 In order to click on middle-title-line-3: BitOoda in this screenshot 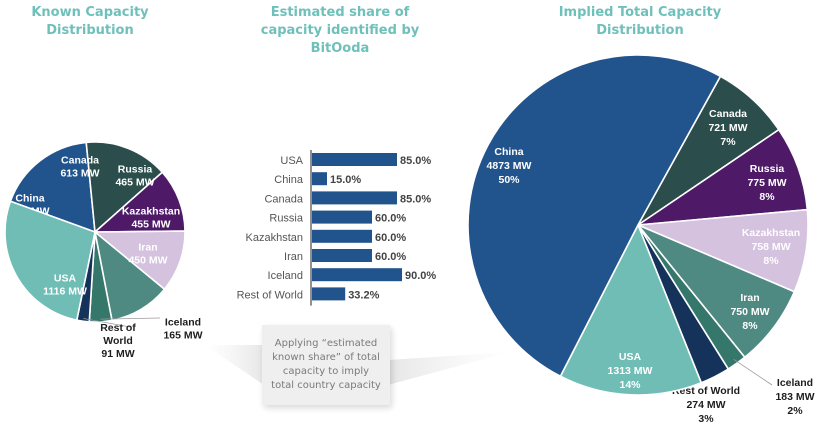, I will do `click(340, 48)`.